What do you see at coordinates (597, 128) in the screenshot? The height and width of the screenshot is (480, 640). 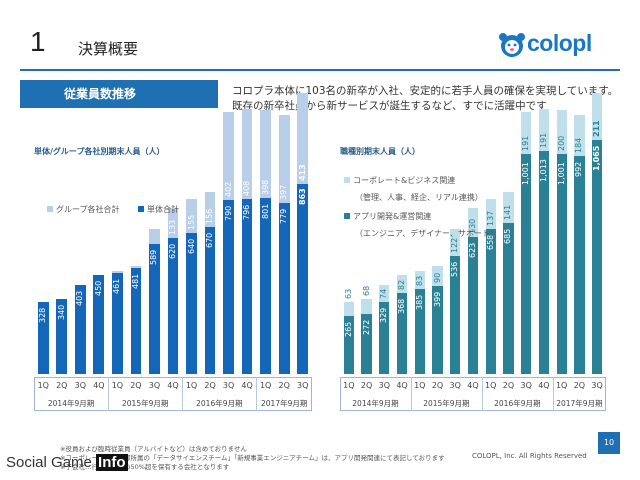 I see `data-label: 211` at bounding box center [597, 128].